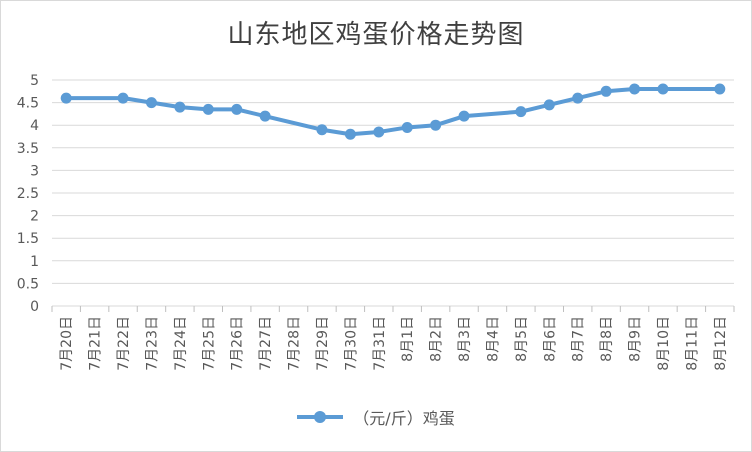 The height and width of the screenshot is (452, 752). Describe the element at coordinates (67, 343) in the screenshot. I see `x-tick-label: 7月20日` at that location.